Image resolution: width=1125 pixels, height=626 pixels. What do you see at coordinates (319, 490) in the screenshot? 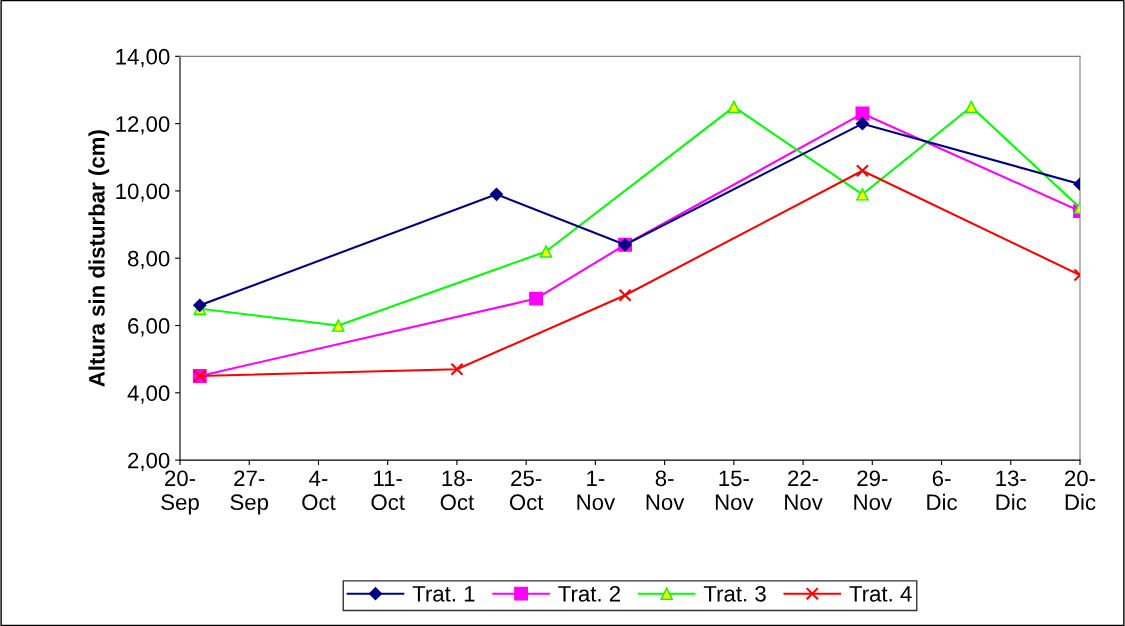
I see `x-tick-label: 4- Oct` at bounding box center [319, 490].